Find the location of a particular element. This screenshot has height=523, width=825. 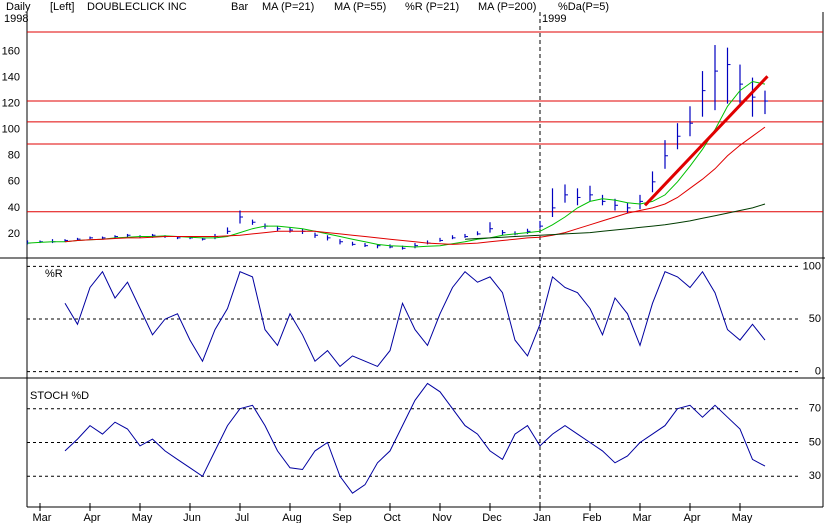

y-tick-label: 140 is located at coordinates (11, 78).